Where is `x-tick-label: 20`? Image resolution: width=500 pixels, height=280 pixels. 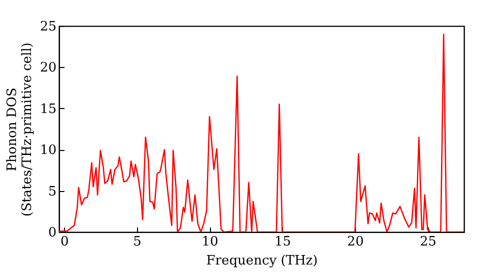
x-tick-label: 20 is located at coordinates (355, 242).